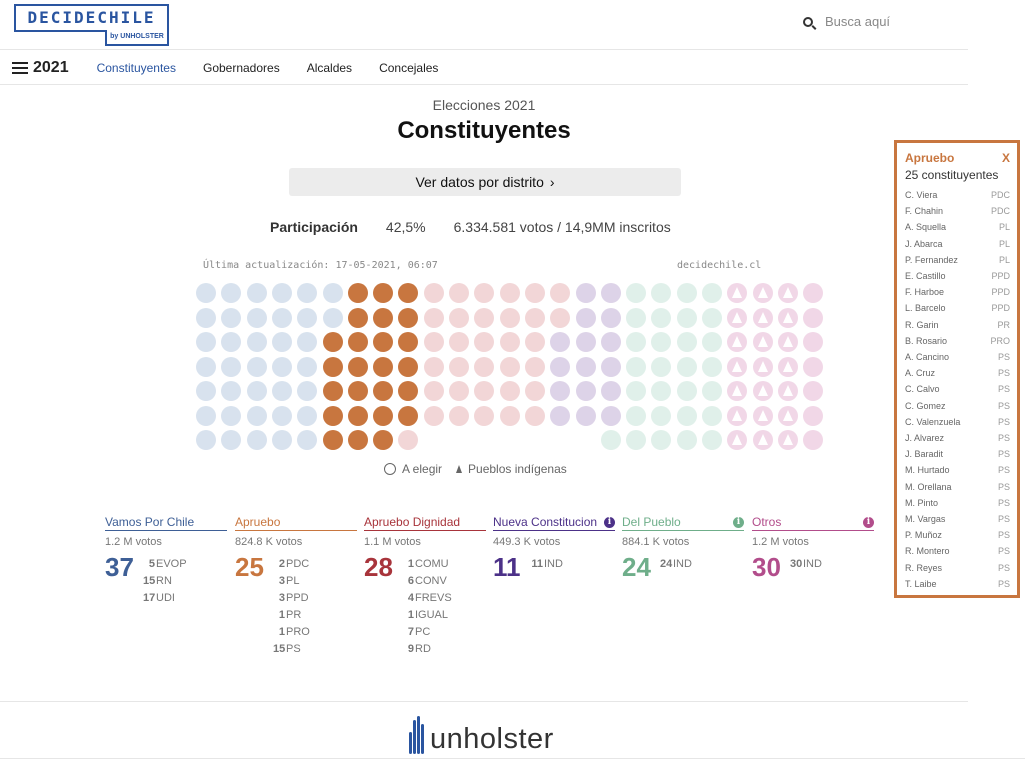 This screenshot has height=762, width=1025. What do you see at coordinates (258, 522) in the screenshot?
I see `coalition-name: Apruebo` at bounding box center [258, 522].